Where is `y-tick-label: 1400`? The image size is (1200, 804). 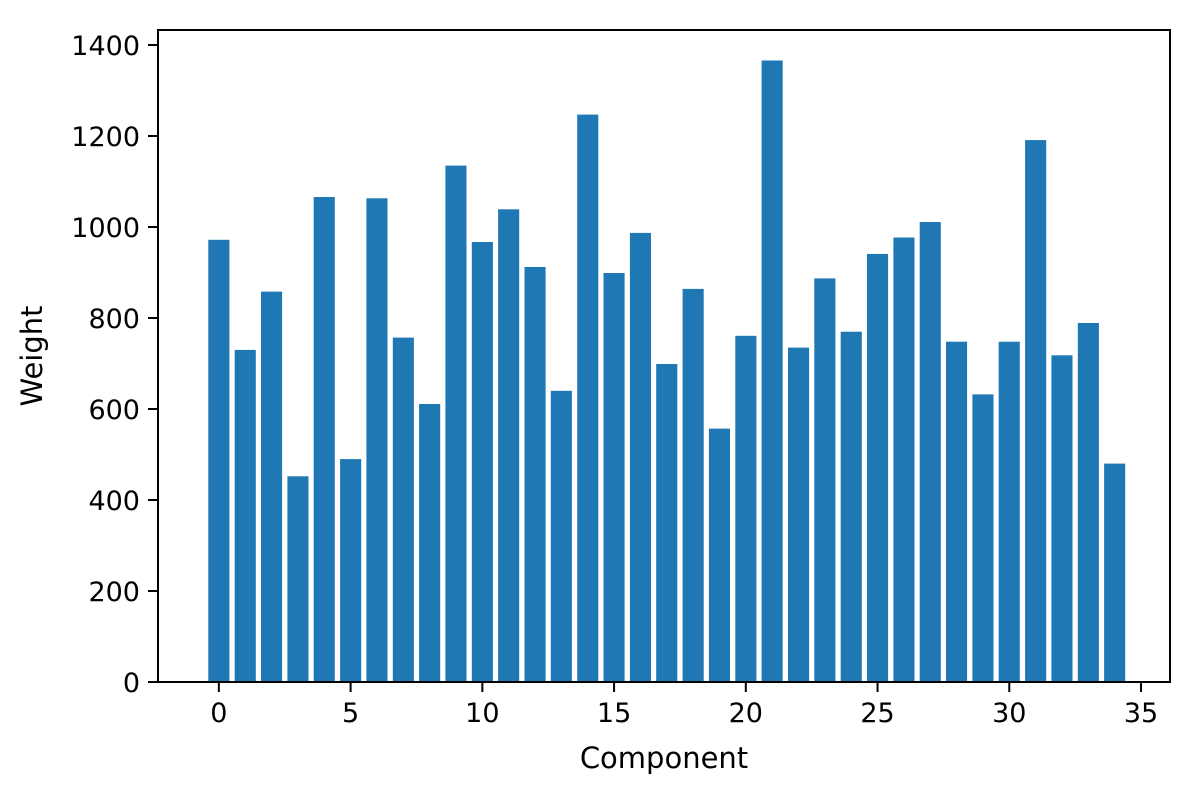 y-tick-label: 1400 is located at coordinates (105, 46).